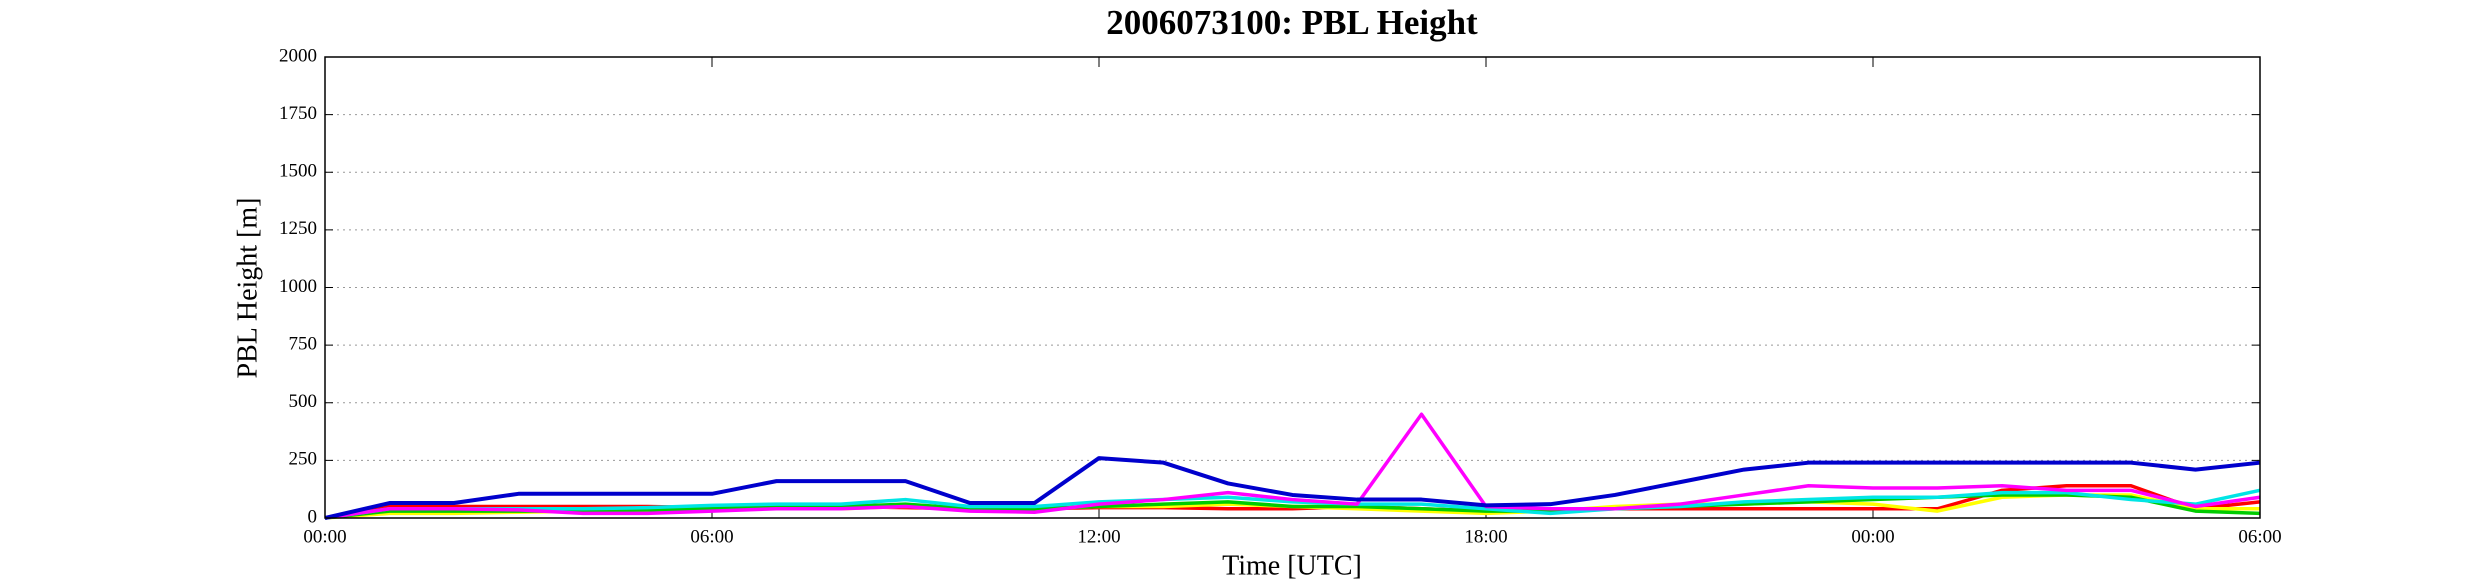  Describe the element at coordinates (1292, 22) in the screenshot. I see `chart-title: 2006073100: PBL Height` at that location.